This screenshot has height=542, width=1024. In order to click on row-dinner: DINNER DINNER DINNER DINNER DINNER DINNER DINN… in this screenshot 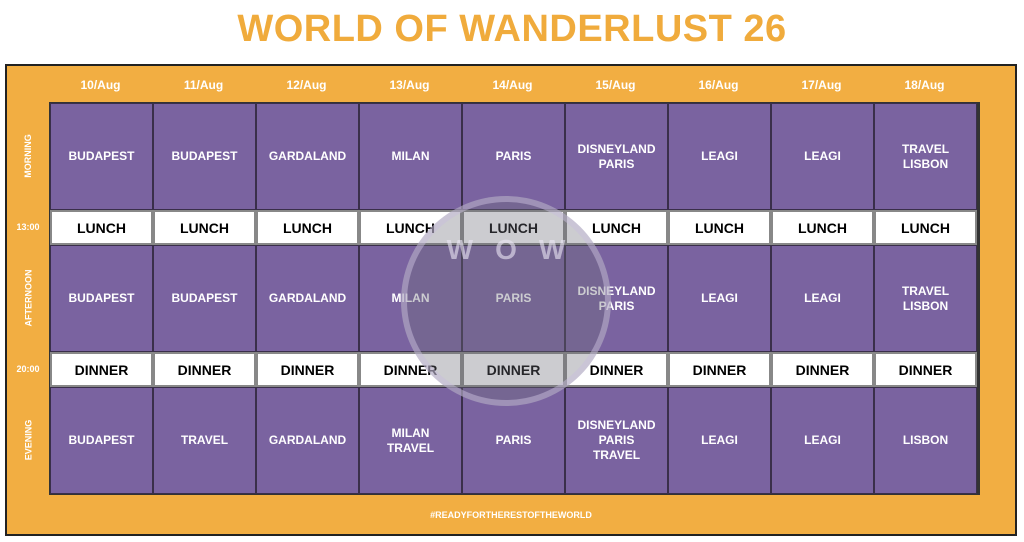, I will do `click(514, 369)`.